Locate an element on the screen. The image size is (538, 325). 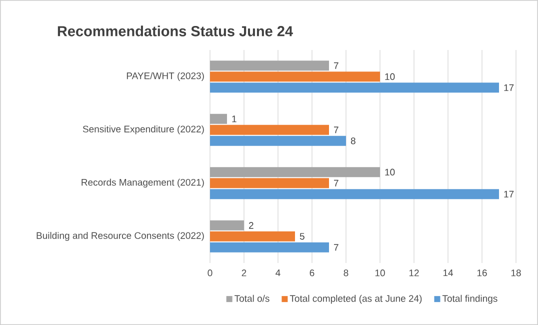
y-tick-label: Records Management (2021) is located at coordinates (143, 183).